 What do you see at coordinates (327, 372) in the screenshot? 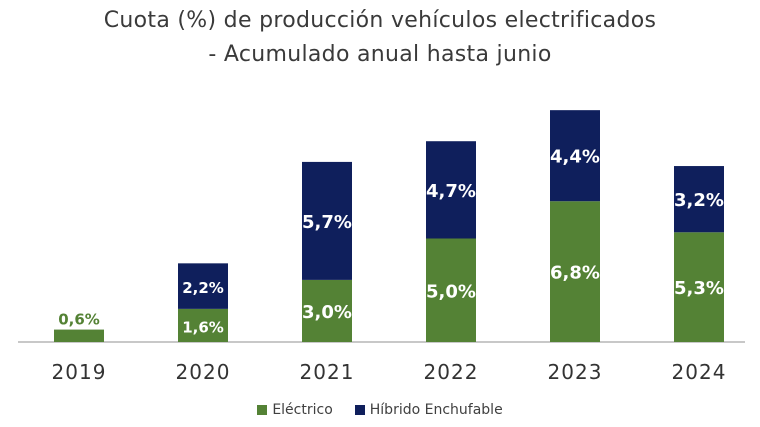
I see `x-tick-label: 2021` at bounding box center [327, 372].